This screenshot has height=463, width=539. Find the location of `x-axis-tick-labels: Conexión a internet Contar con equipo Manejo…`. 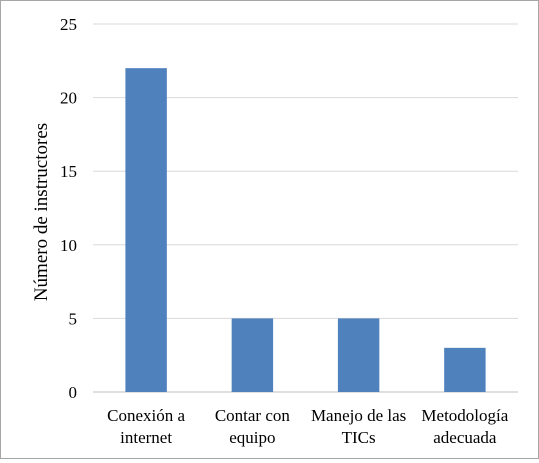

x-axis-tick-labels: Conexión a internet Contar con equipo Manejo… is located at coordinates (308, 426).